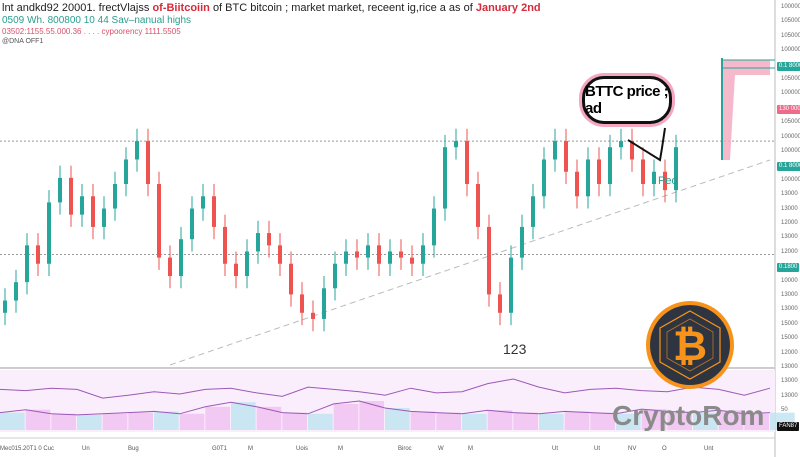 The width and height of the screenshot is (800, 457). Describe the element at coordinates (250, 449) in the screenshot. I see `time-tick-label: M` at that location.